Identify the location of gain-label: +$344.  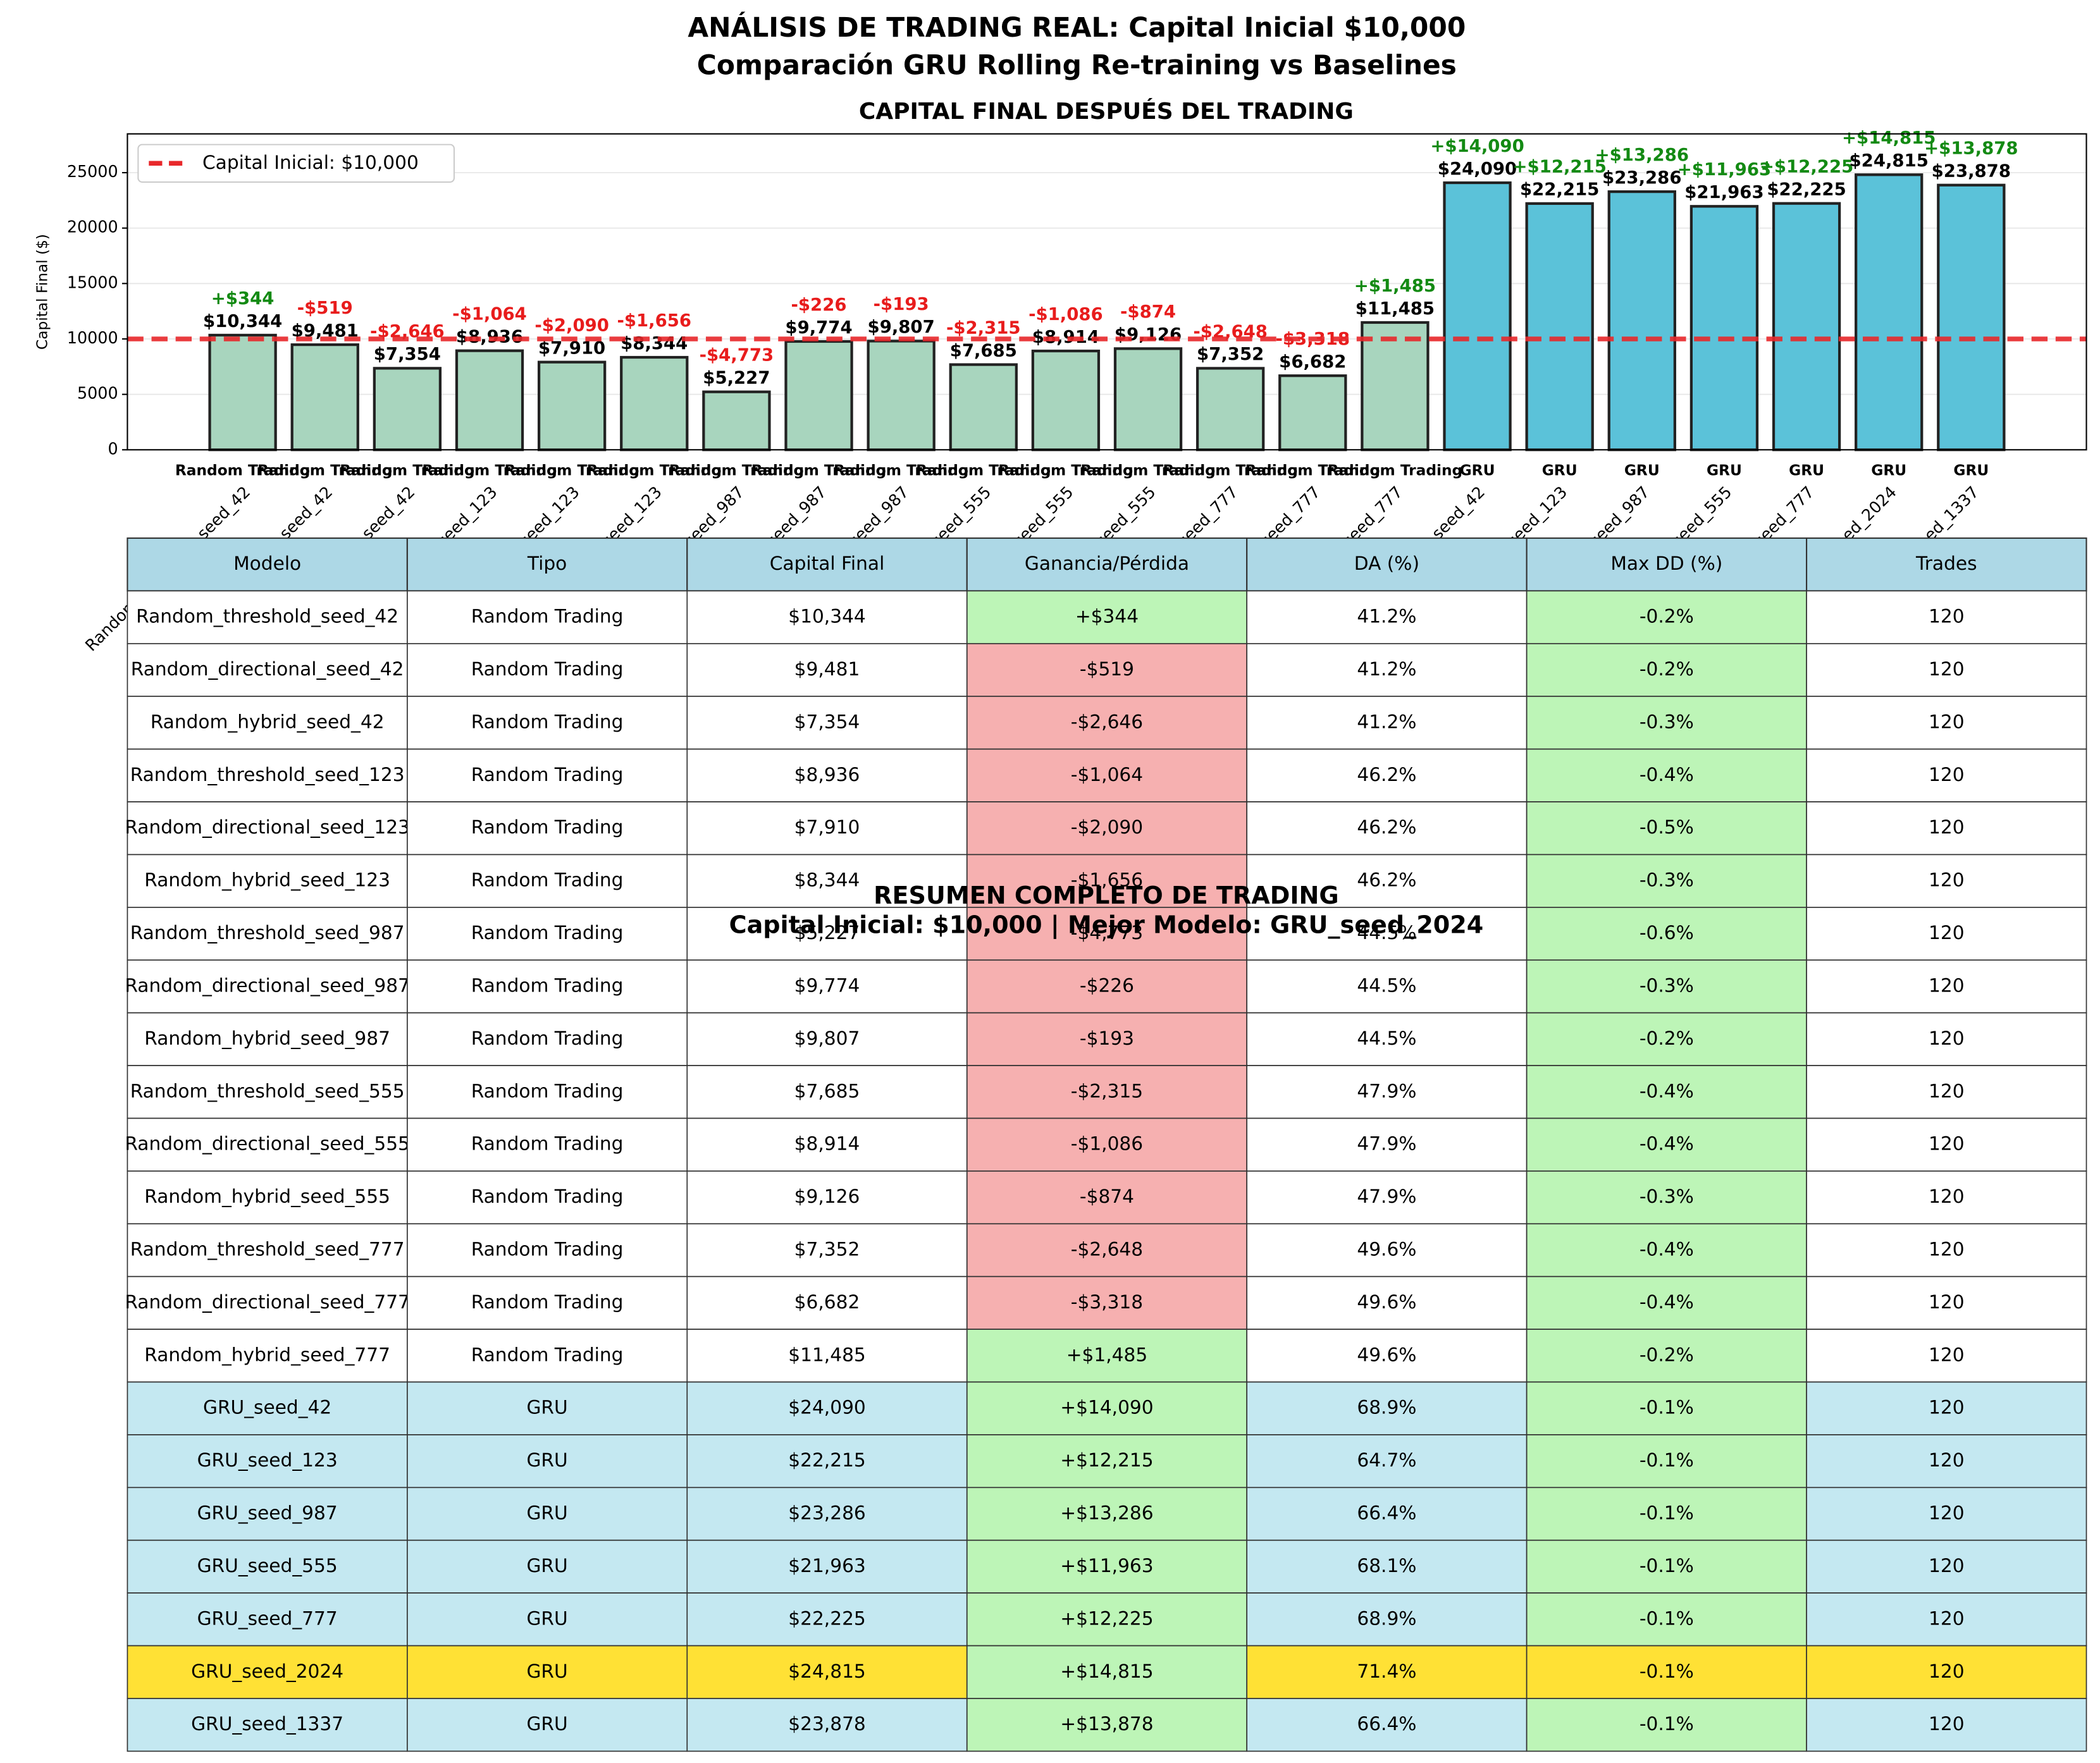
(243, 298).